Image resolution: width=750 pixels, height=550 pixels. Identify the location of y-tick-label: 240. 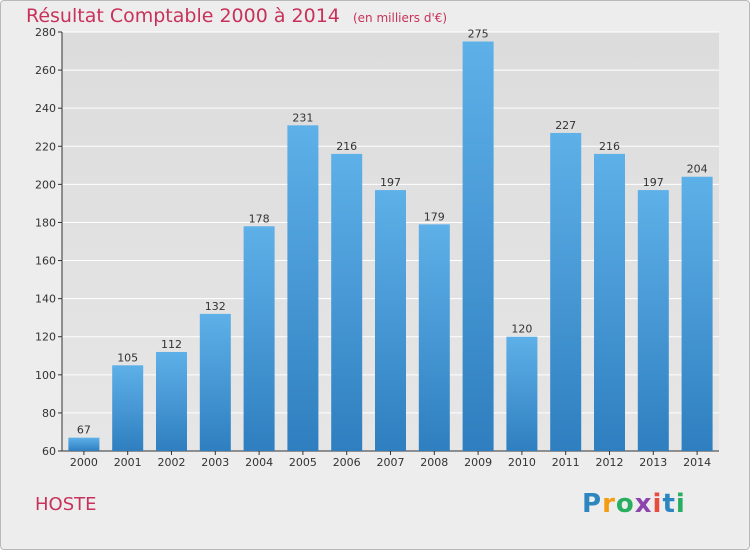
(45, 108).